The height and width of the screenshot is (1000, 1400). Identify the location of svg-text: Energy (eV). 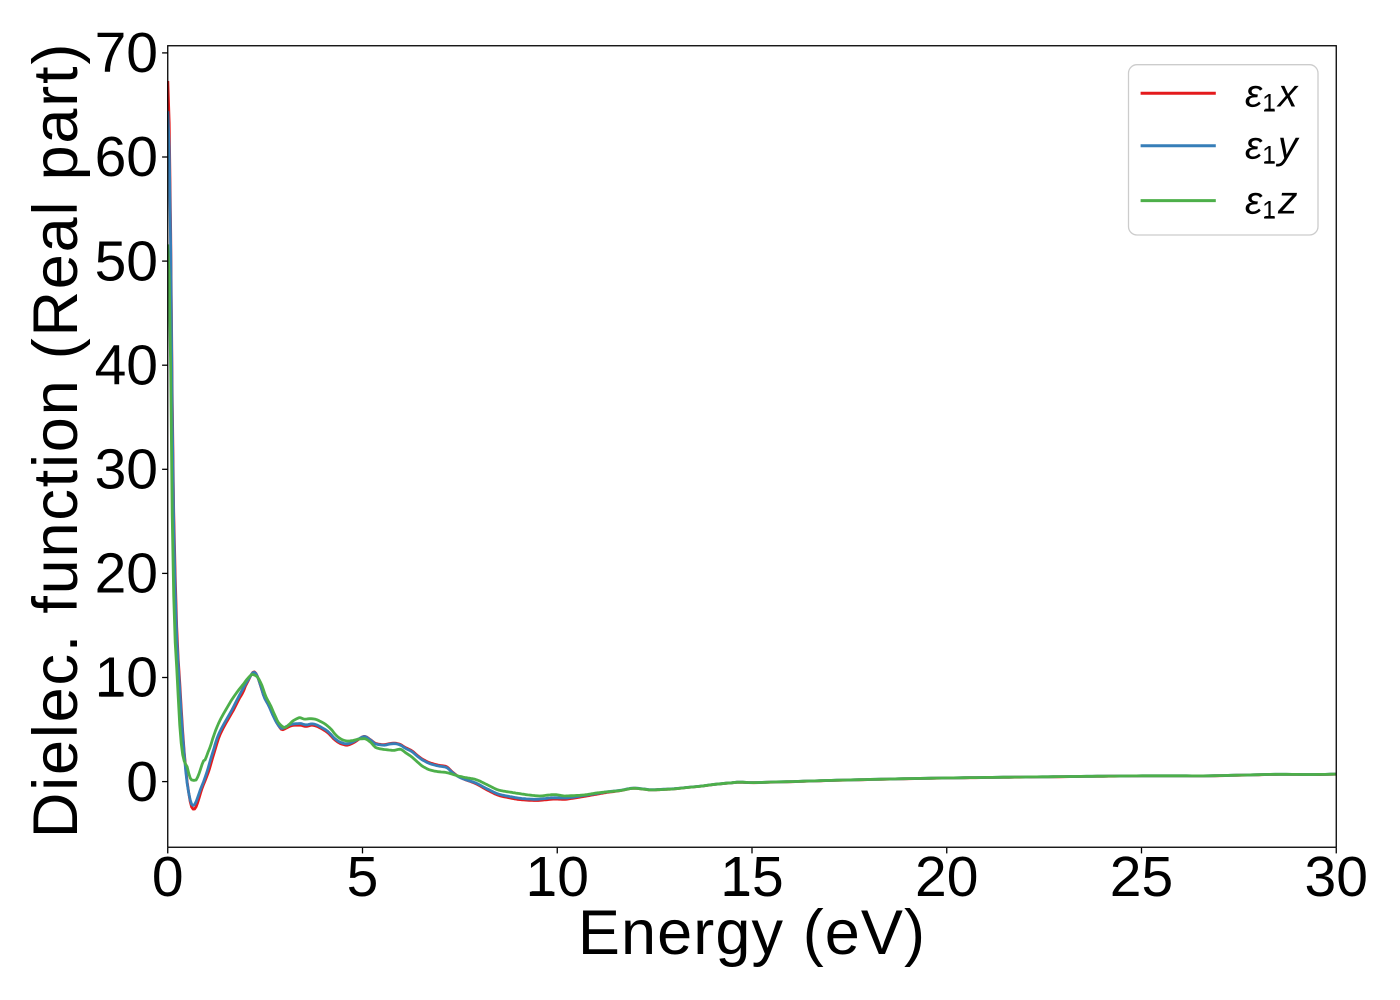
(752, 933).